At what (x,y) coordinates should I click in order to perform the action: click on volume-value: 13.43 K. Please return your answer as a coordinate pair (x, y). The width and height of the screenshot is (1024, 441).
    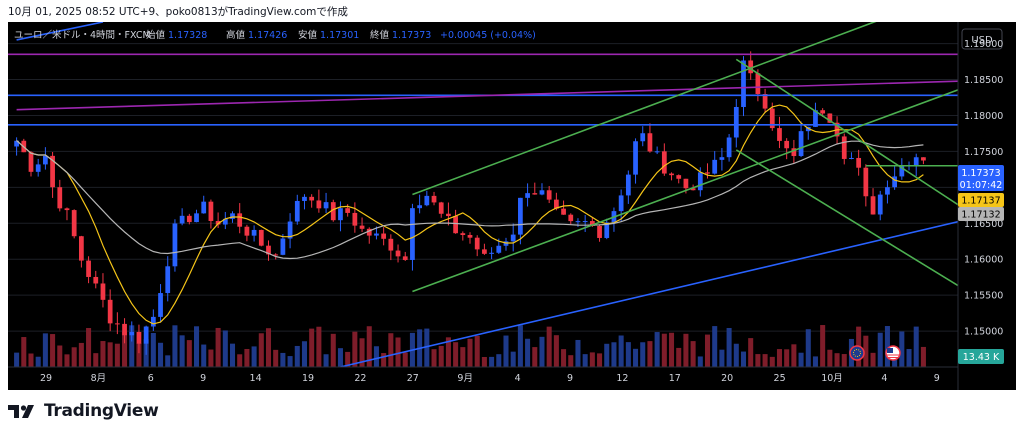
    Looking at the image, I should click on (981, 357).